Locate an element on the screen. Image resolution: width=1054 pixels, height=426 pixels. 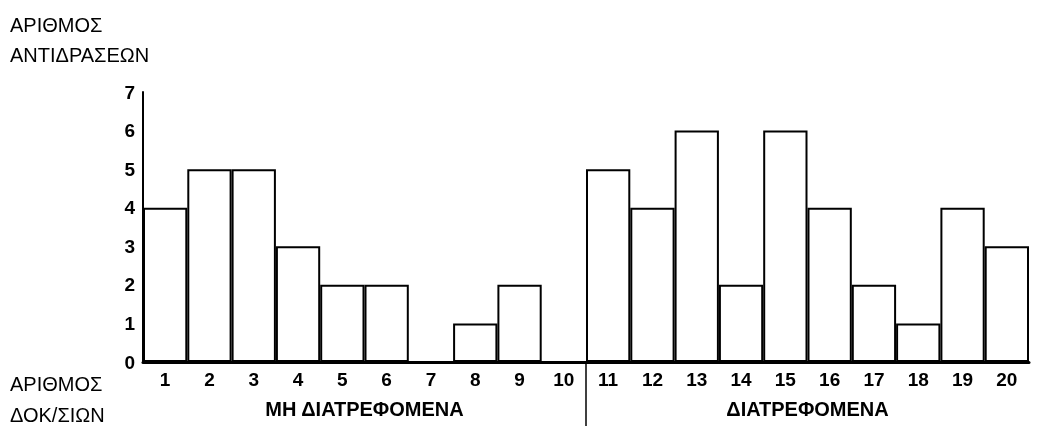
text: ΔΙΑΤΡΕΦΟΜΕΝΑ is located at coordinates (807, 409).